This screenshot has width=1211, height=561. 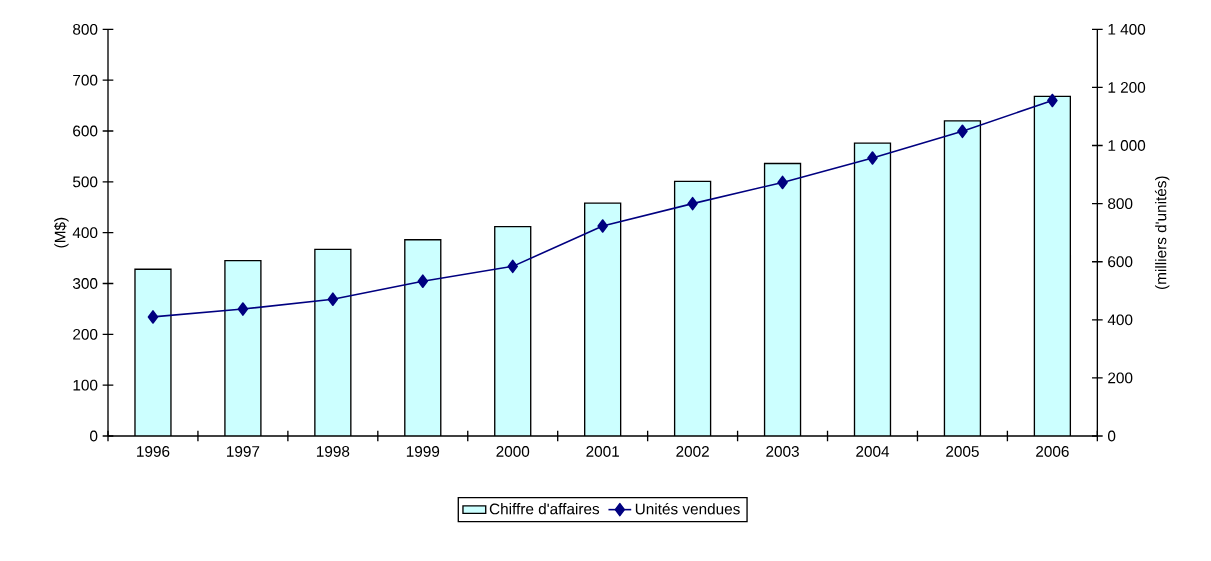 What do you see at coordinates (85, 283) in the screenshot?
I see `y-tick-label: 300` at bounding box center [85, 283].